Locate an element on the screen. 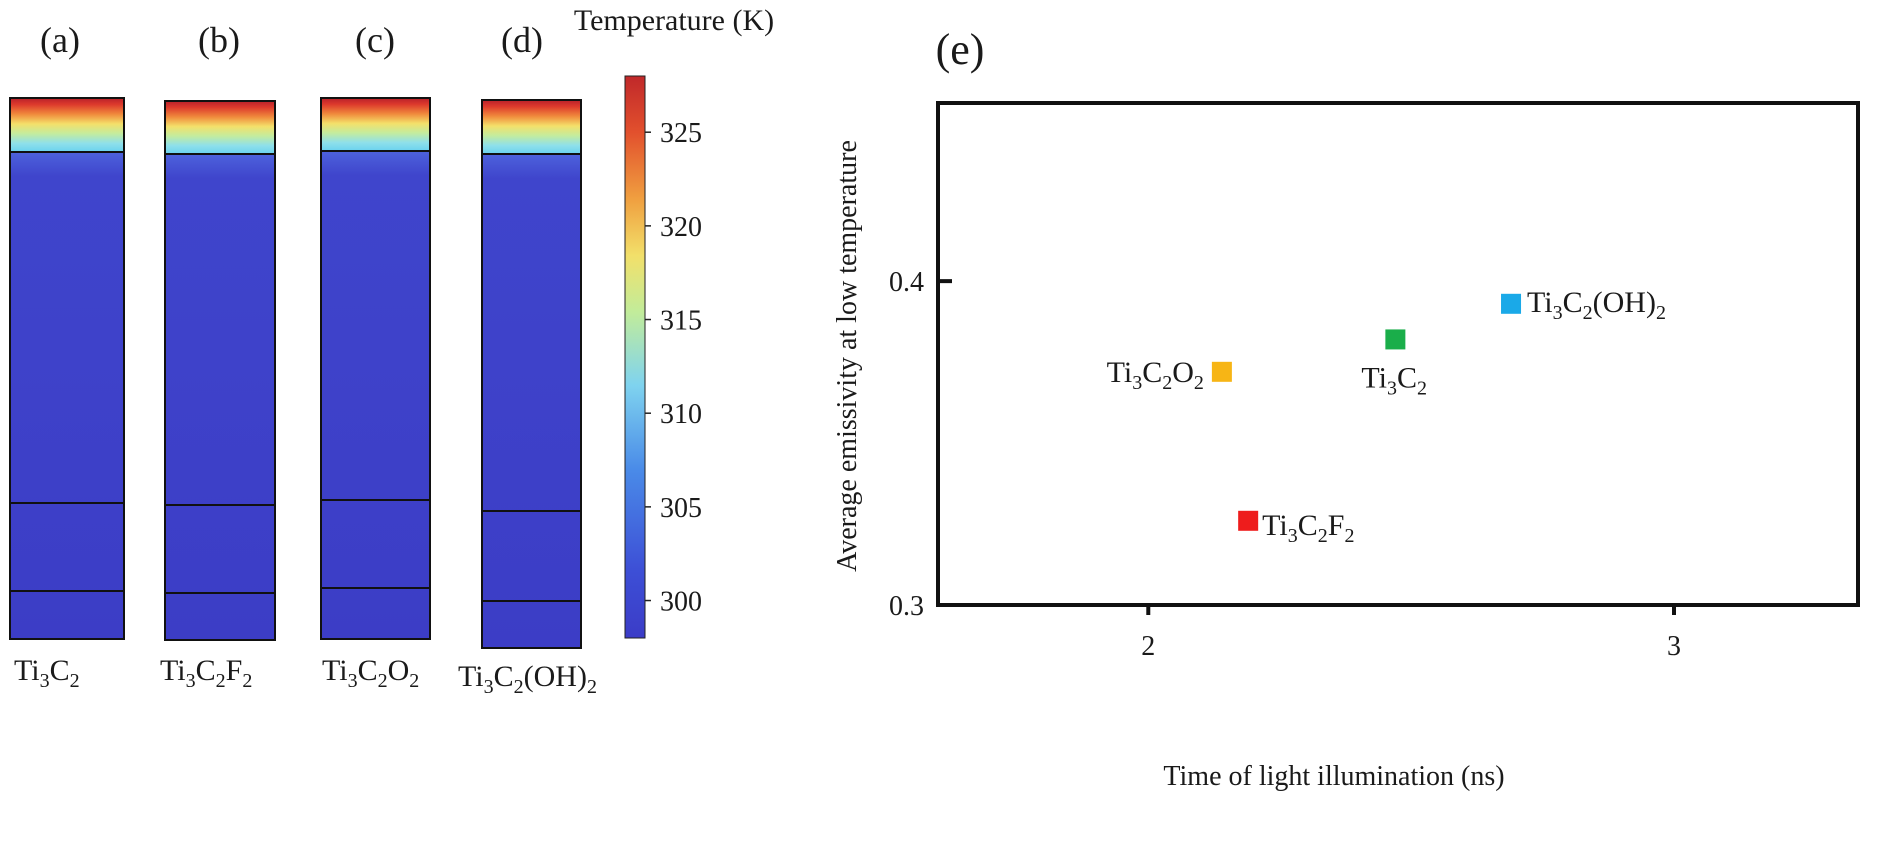  heatmap-panel-a is located at coordinates (67, 368).